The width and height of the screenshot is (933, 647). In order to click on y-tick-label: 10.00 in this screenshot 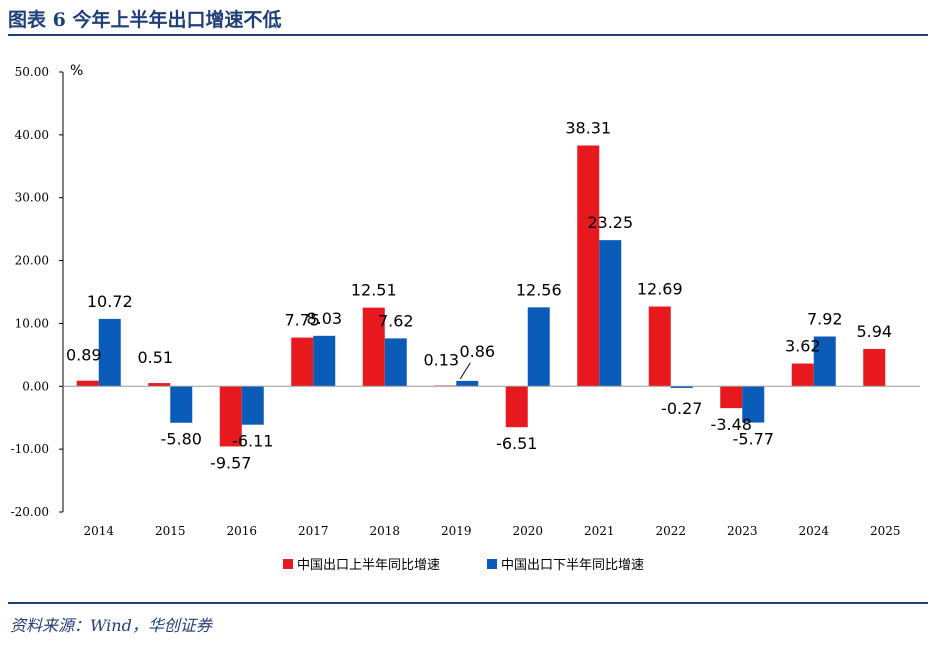, I will do `click(32, 323)`.